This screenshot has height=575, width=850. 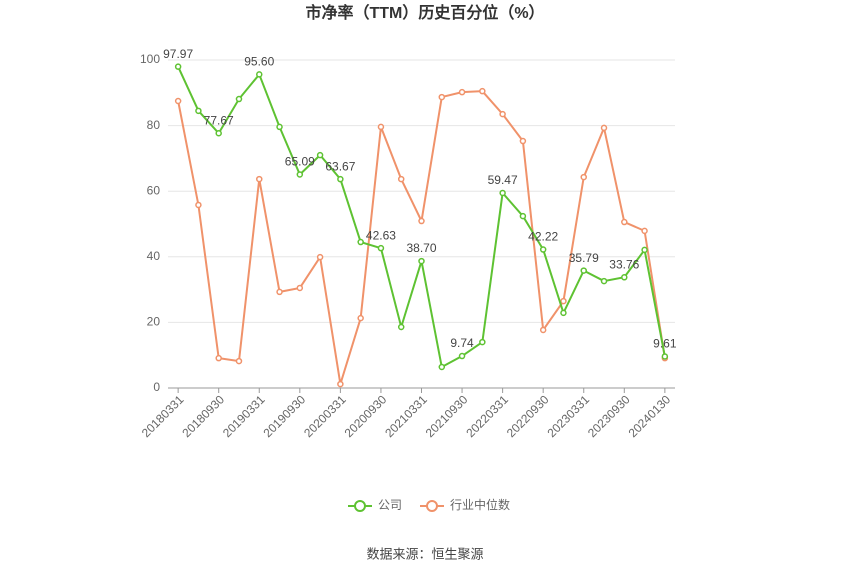 What do you see at coordinates (178, 54) in the screenshot?
I see `data-label: 97.97` at bounding box center [178, 54].